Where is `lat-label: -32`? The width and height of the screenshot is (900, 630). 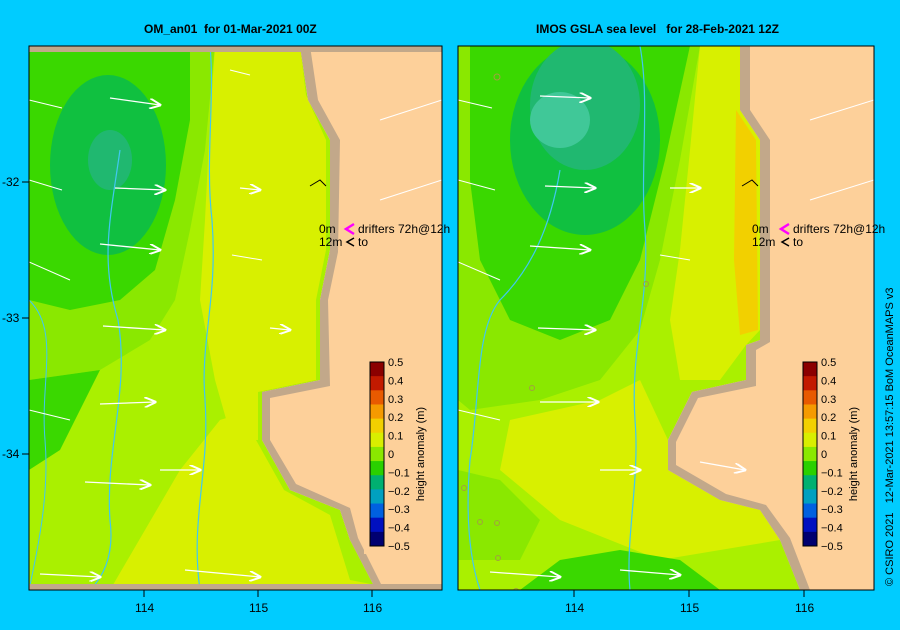
lat-label: -32 is located at coordinates (11, 182).